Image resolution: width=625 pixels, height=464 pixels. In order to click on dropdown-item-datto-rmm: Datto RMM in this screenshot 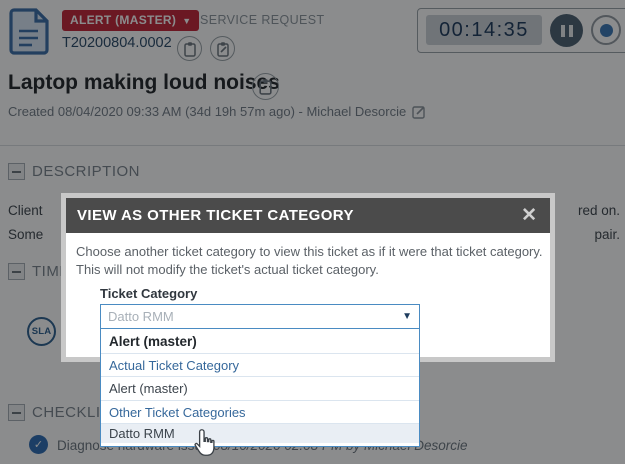, I will do `click(260, 433)`.